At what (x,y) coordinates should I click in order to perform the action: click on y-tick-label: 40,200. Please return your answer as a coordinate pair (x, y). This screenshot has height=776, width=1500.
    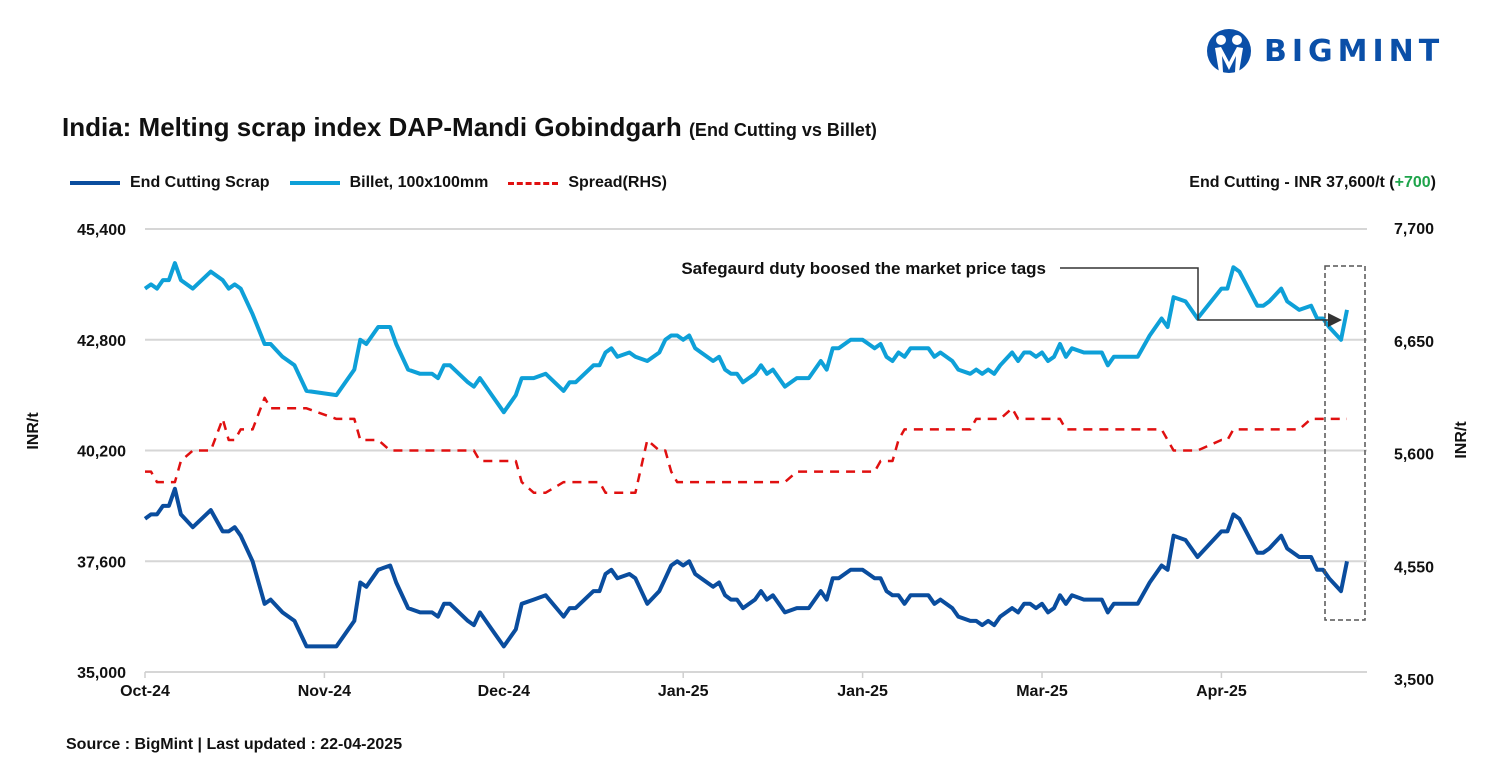
    Looking at the image, I should click on (101, 452).